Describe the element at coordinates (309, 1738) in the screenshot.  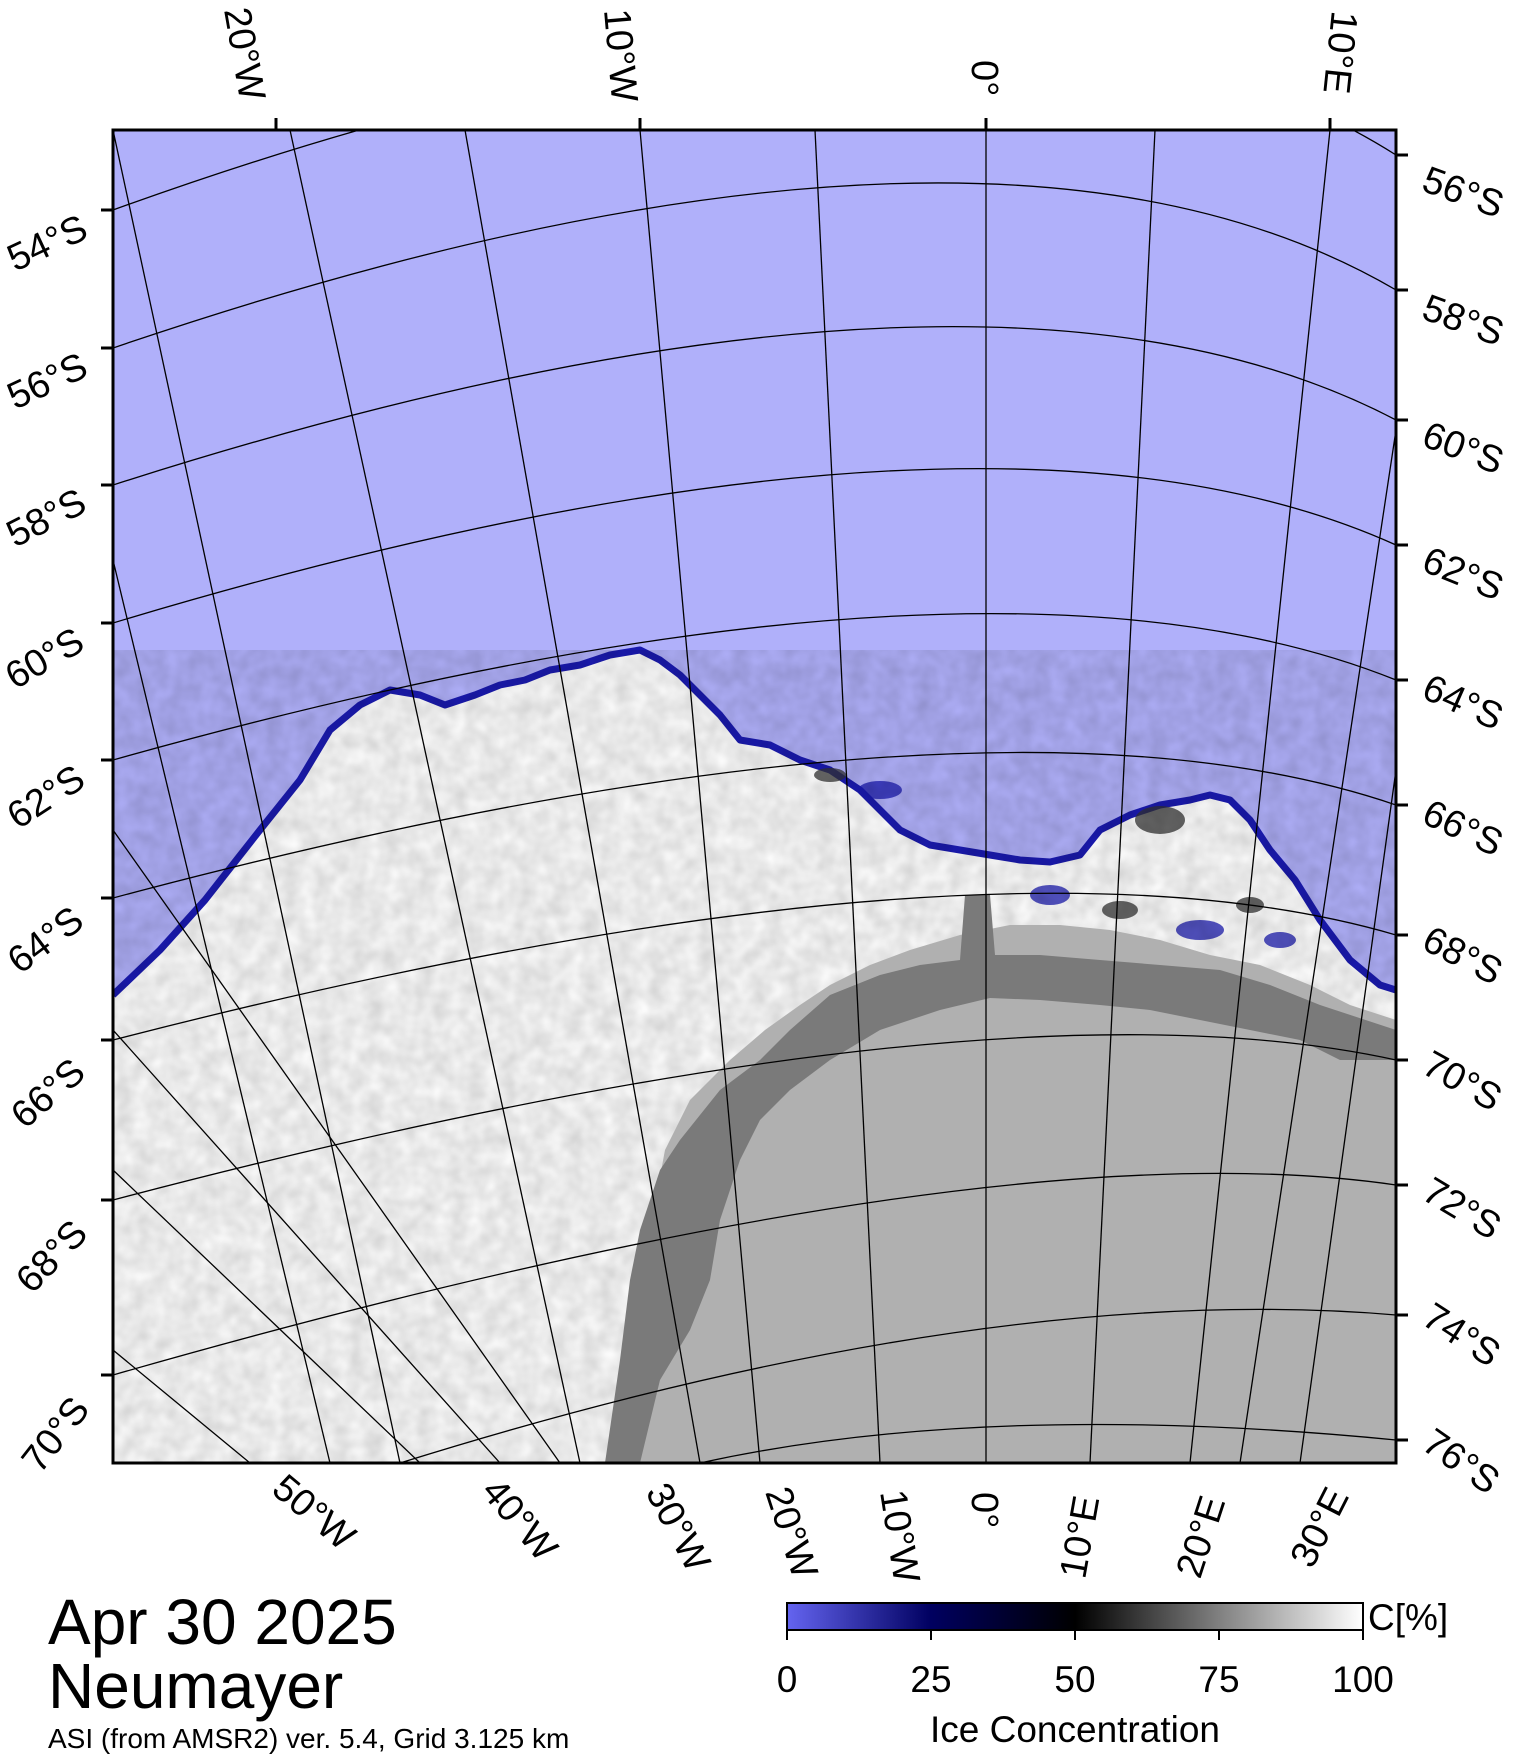
I see `data-source: ASI (from AMSR2) ver. 5.4, Grid 3.125 km` at that location.